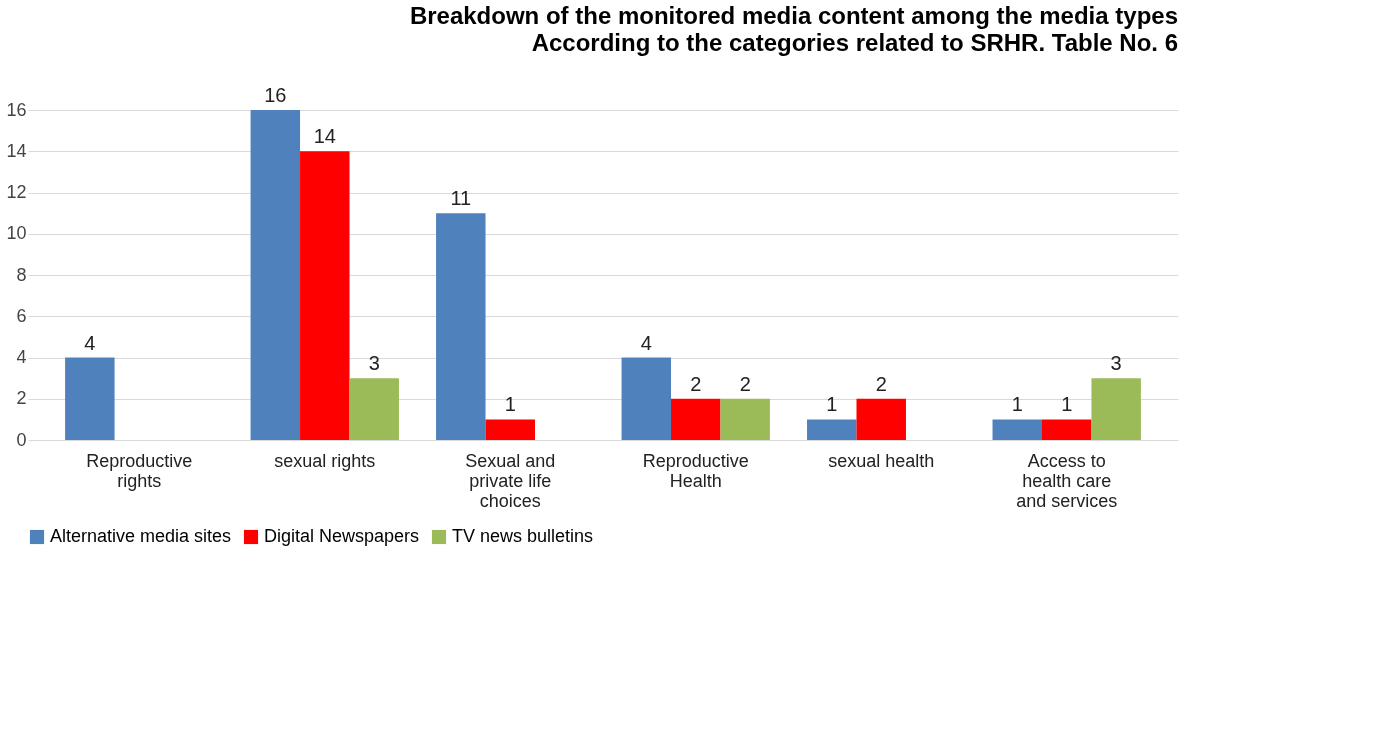  What do you see at coordinates (793, 15) in the screenshot?
I see `chart-title: Breakdown of the monitored media content among the media types` at bounding box center [793, 15].